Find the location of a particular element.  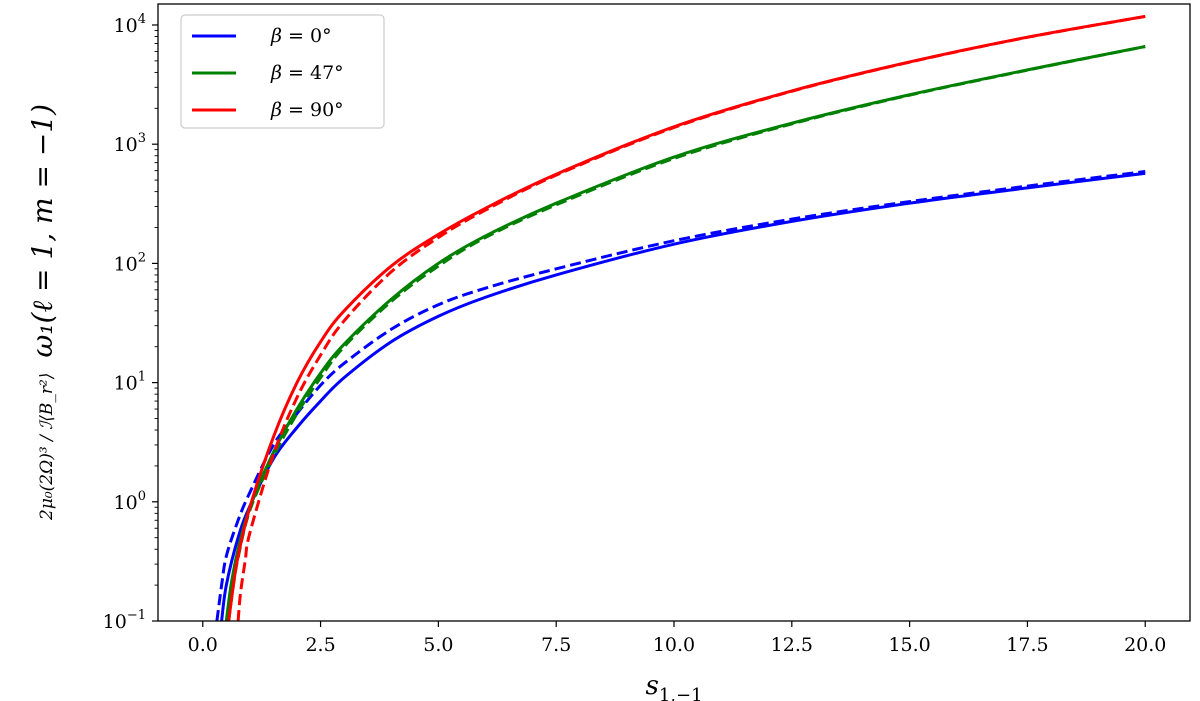

legend: β = 0° β = 47° β = 90° is located at coordinates (282, 71).